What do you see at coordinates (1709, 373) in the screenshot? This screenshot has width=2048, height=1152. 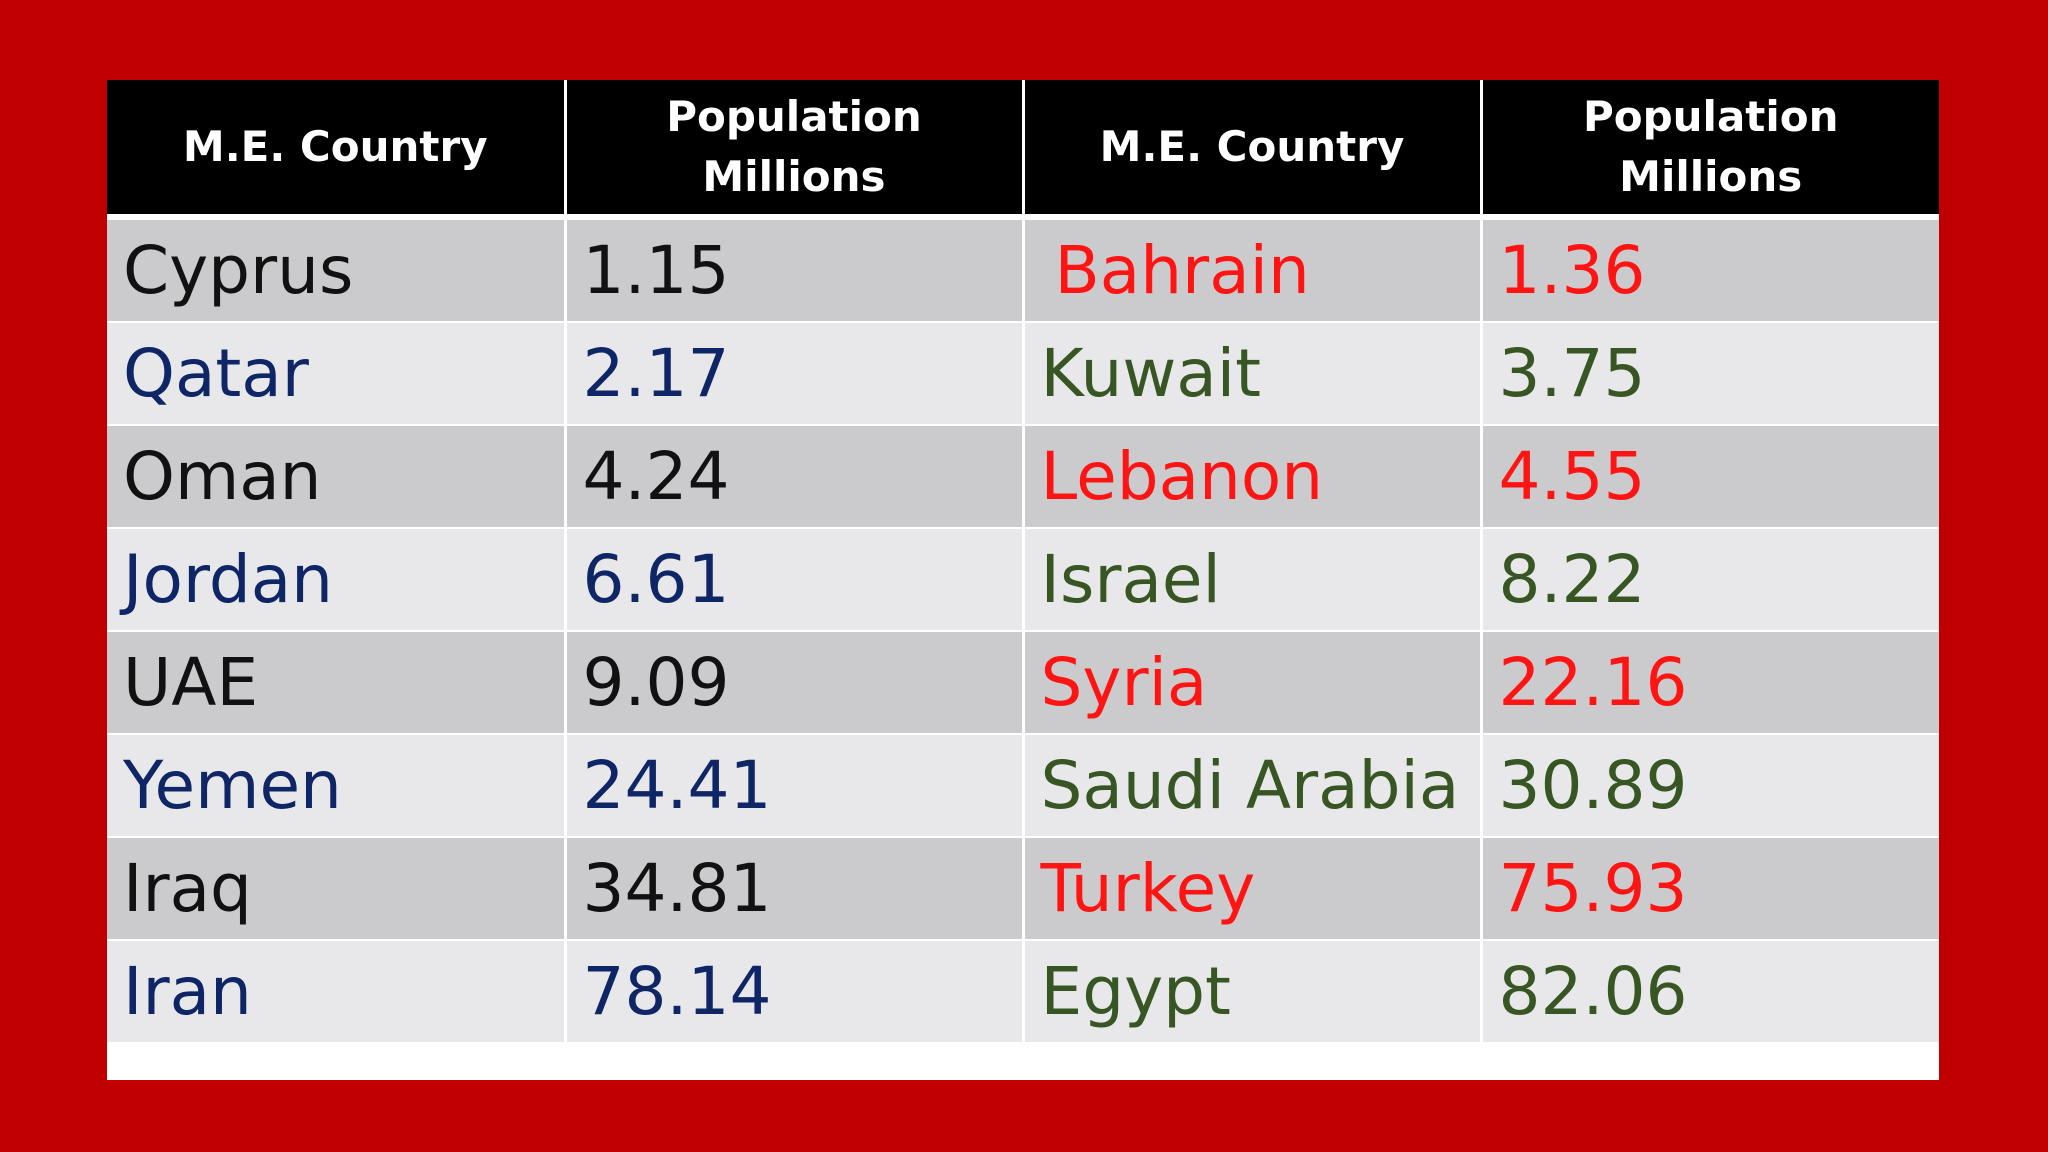 I see `right-population-cell: 3.75` at bounding box center [1709, 373].